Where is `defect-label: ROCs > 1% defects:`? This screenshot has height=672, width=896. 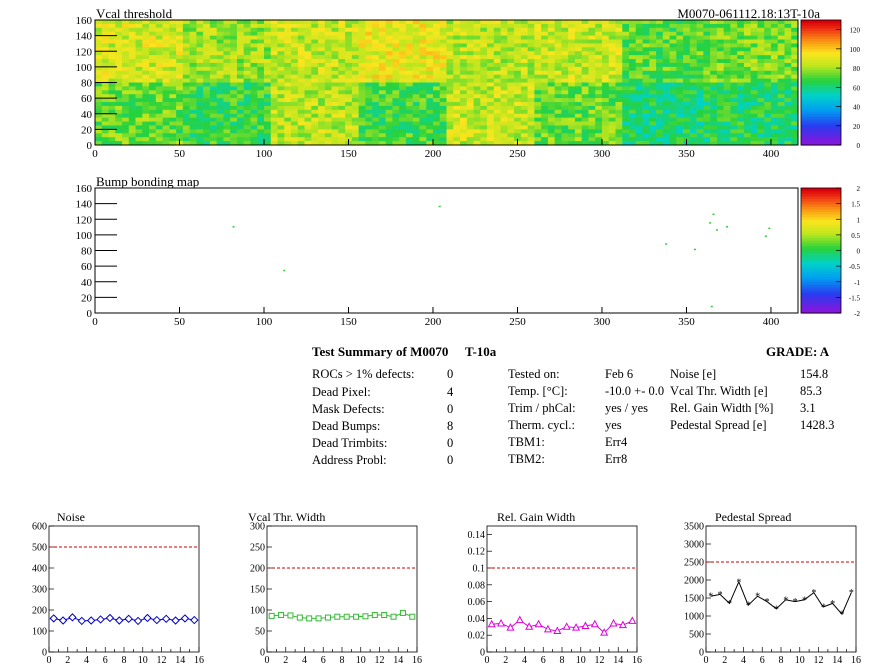 defect-label: ROCs > 1% defects: is located at coordinates (363, 374).